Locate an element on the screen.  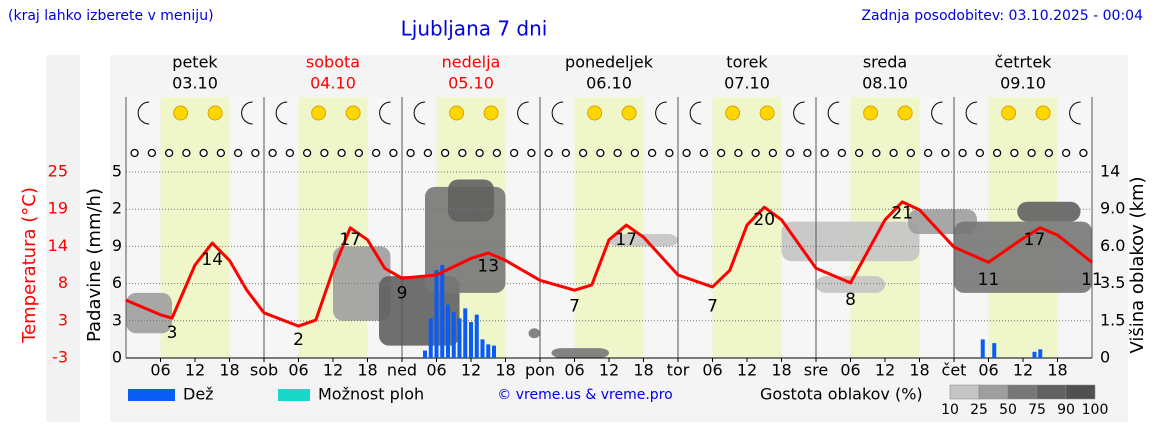
y-tick-label: 8 is located at coordinates (63, 282).